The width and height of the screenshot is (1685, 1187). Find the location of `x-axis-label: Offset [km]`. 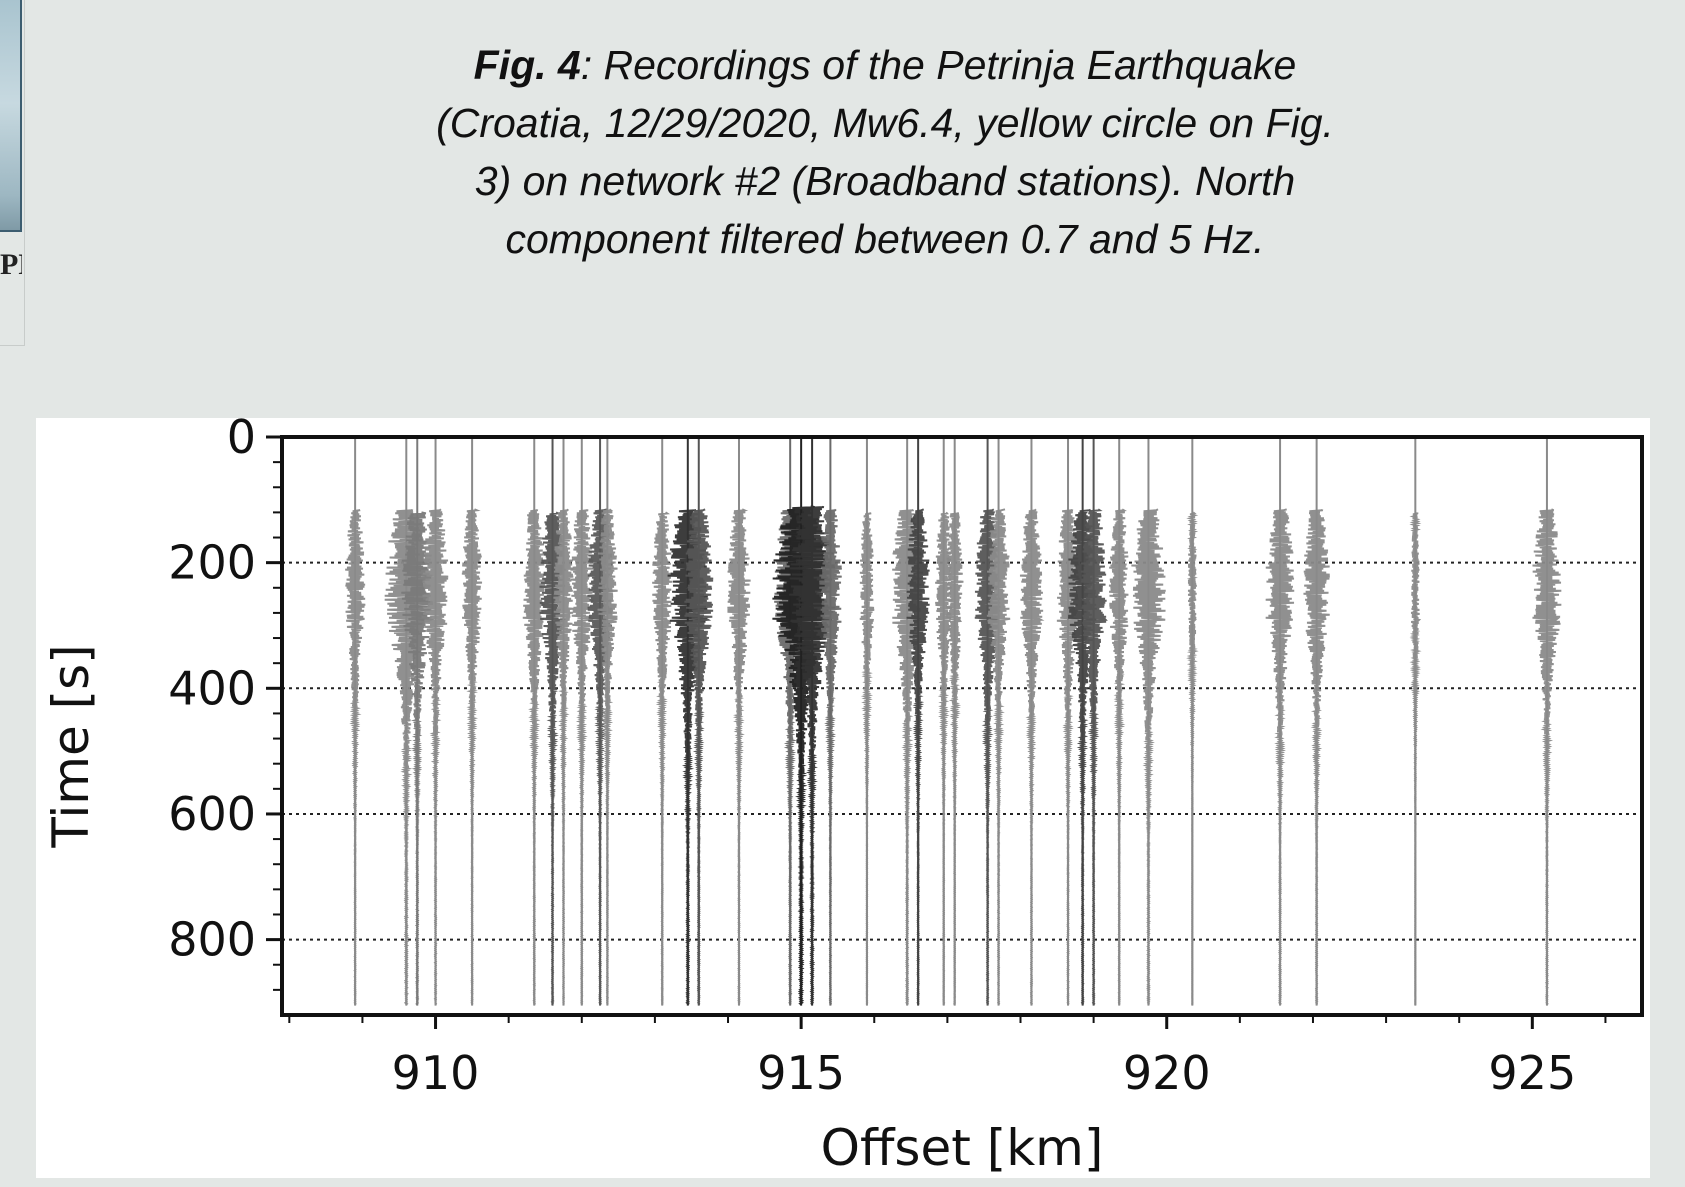

x-axis-label: Offset [km] is located at coordinates (962, 1148).